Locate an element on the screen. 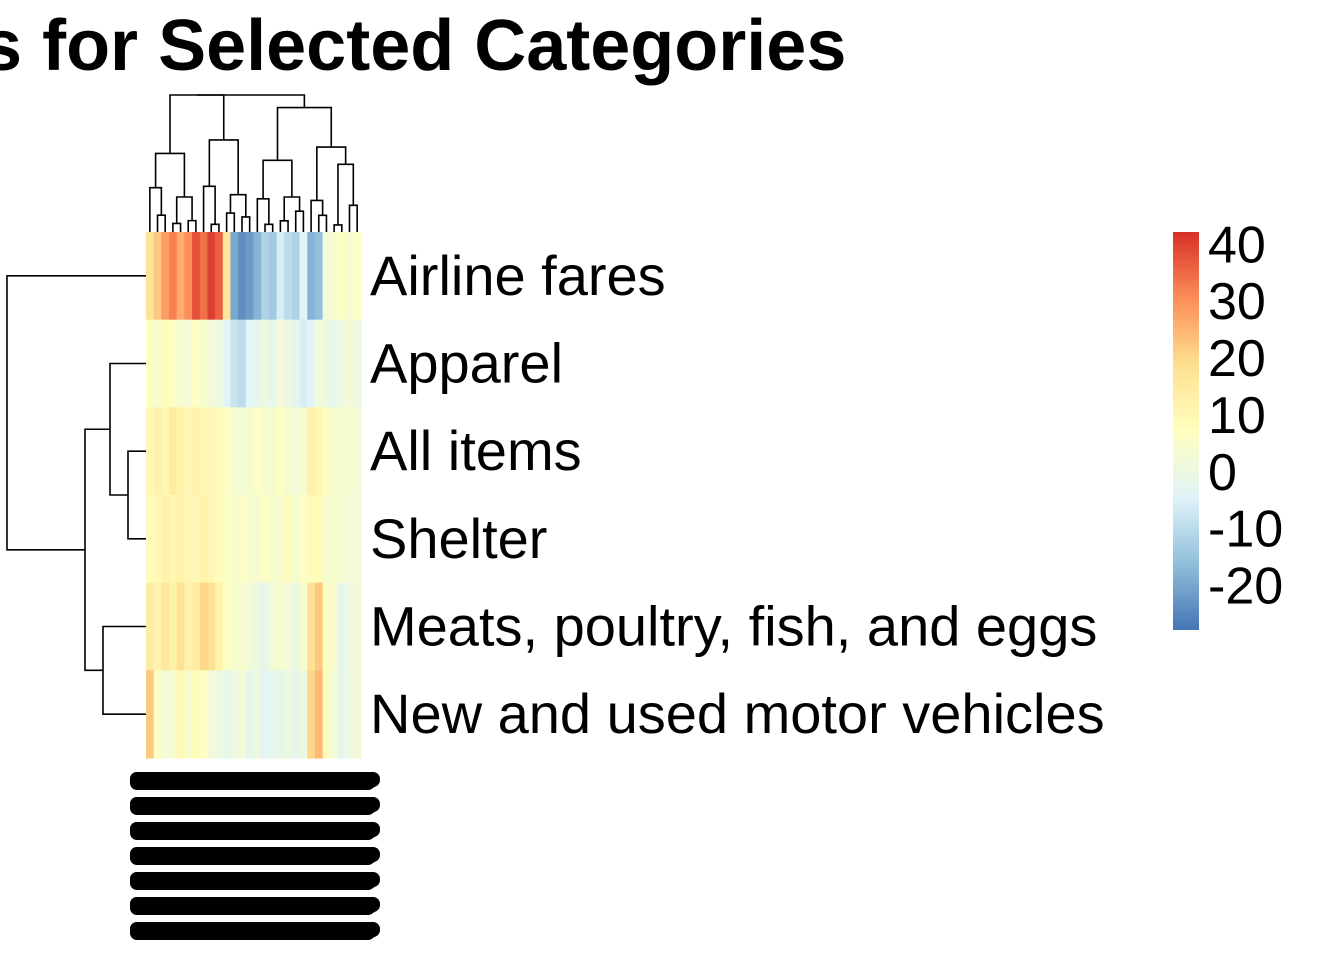 The height and width of the screenshot is (960, 1344). row-label: New and used motor vehicles is located at coordinates (737, 713).